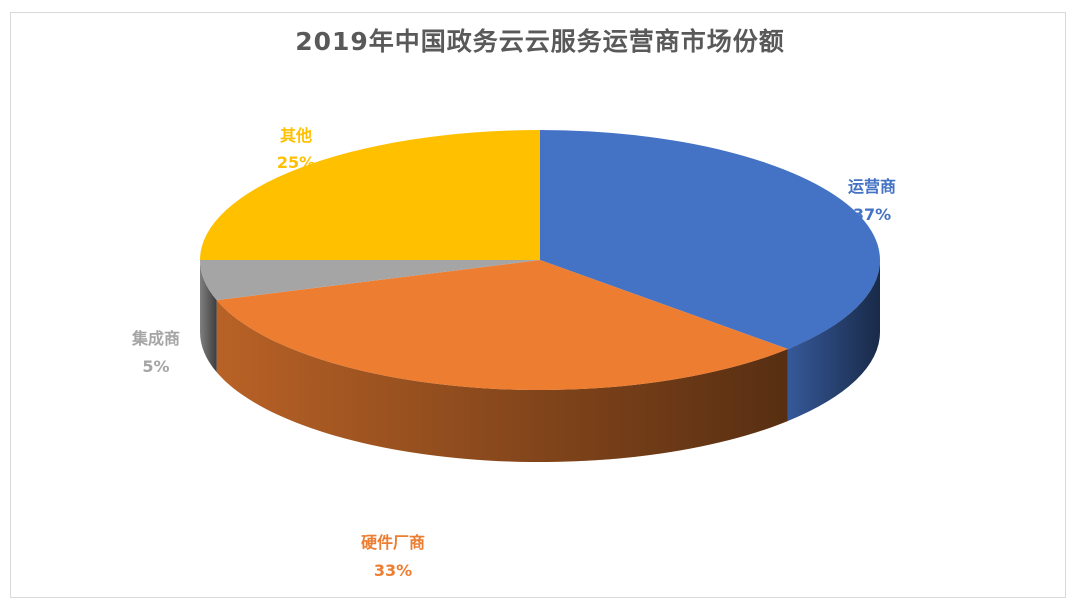  Describe the element at coordinates (502, 325) in the screenshot. I see `slice-yingjian` at that location.